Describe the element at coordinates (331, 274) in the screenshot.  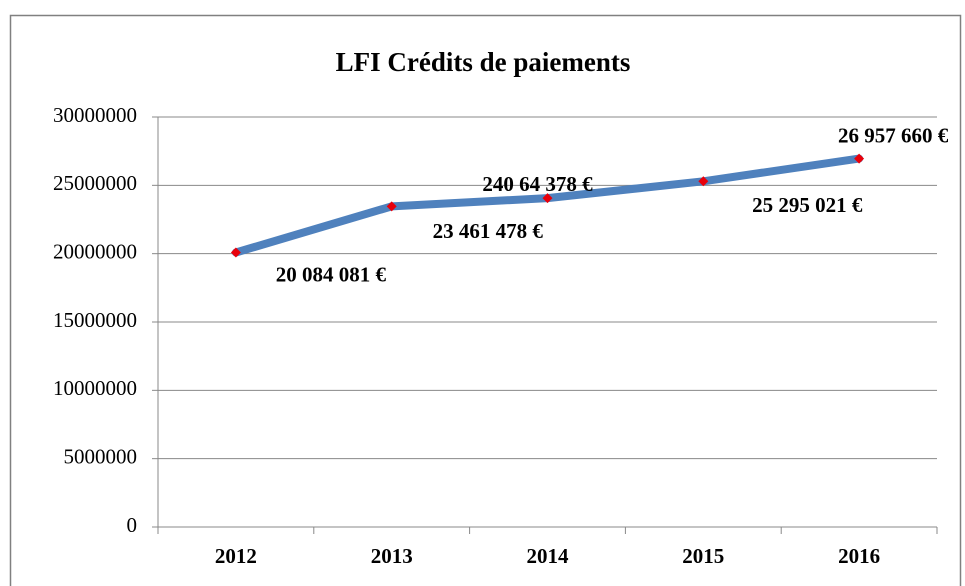
I see `data-label: 20 084 081 €` at that location.